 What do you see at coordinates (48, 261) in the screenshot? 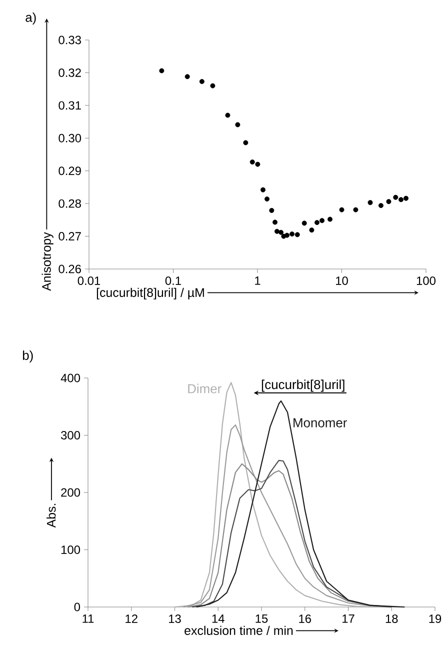
I see `y-axis-title: Anisotropy` at bounding box center [48, 261].